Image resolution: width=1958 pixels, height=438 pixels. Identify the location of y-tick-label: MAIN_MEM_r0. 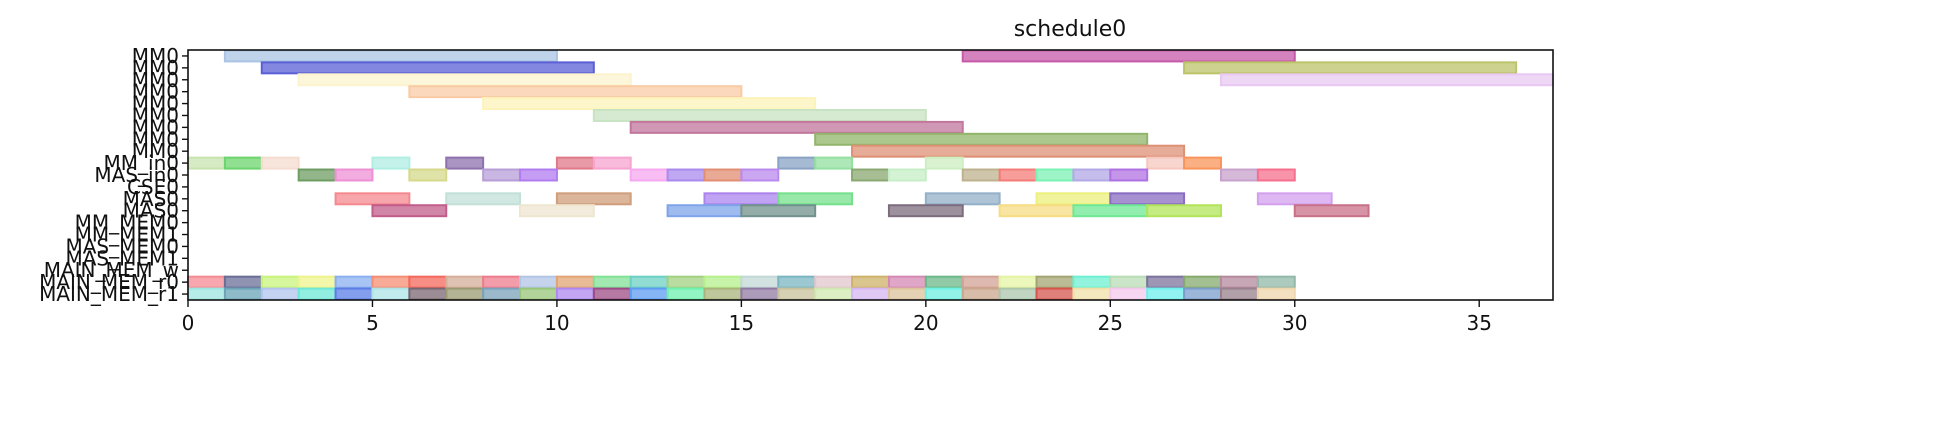
(109, 282).